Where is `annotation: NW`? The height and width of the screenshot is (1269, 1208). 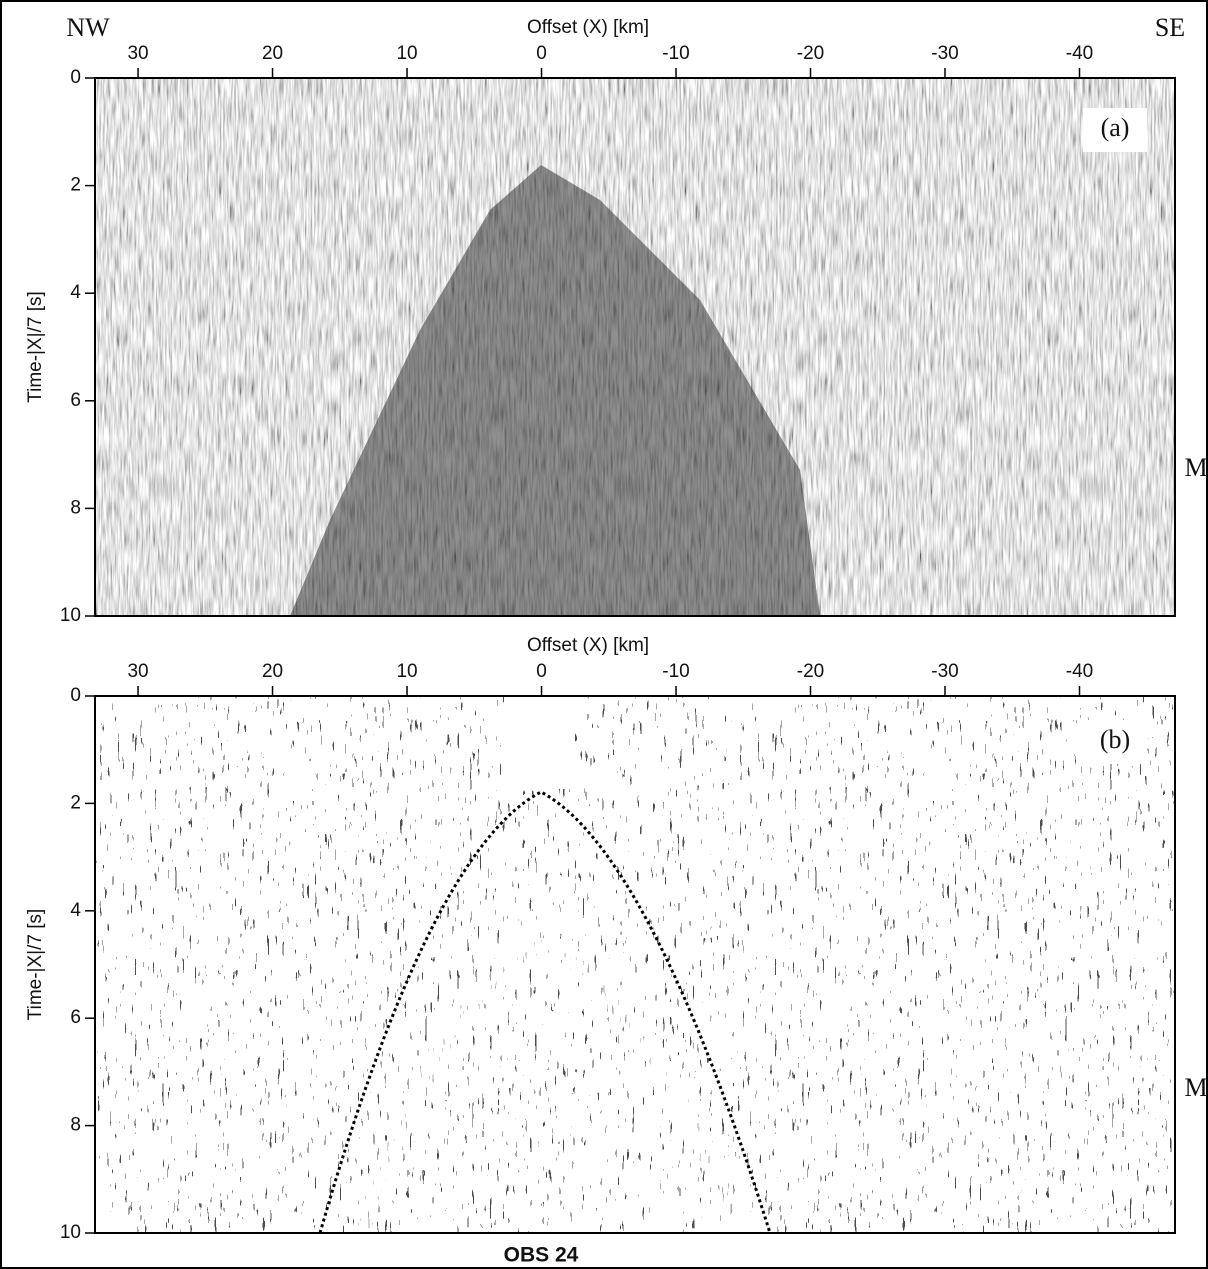
annotation: NW is located at coordinates (88, 27).